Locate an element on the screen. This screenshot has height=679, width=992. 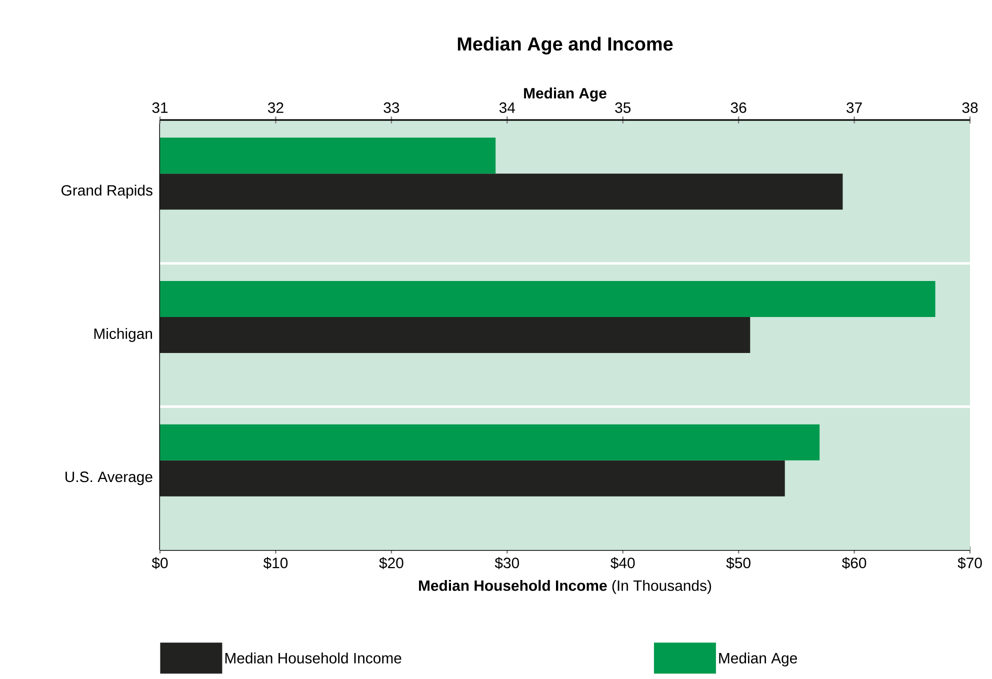
x2-tick-label: 32 is located at coordinates (276, 107).